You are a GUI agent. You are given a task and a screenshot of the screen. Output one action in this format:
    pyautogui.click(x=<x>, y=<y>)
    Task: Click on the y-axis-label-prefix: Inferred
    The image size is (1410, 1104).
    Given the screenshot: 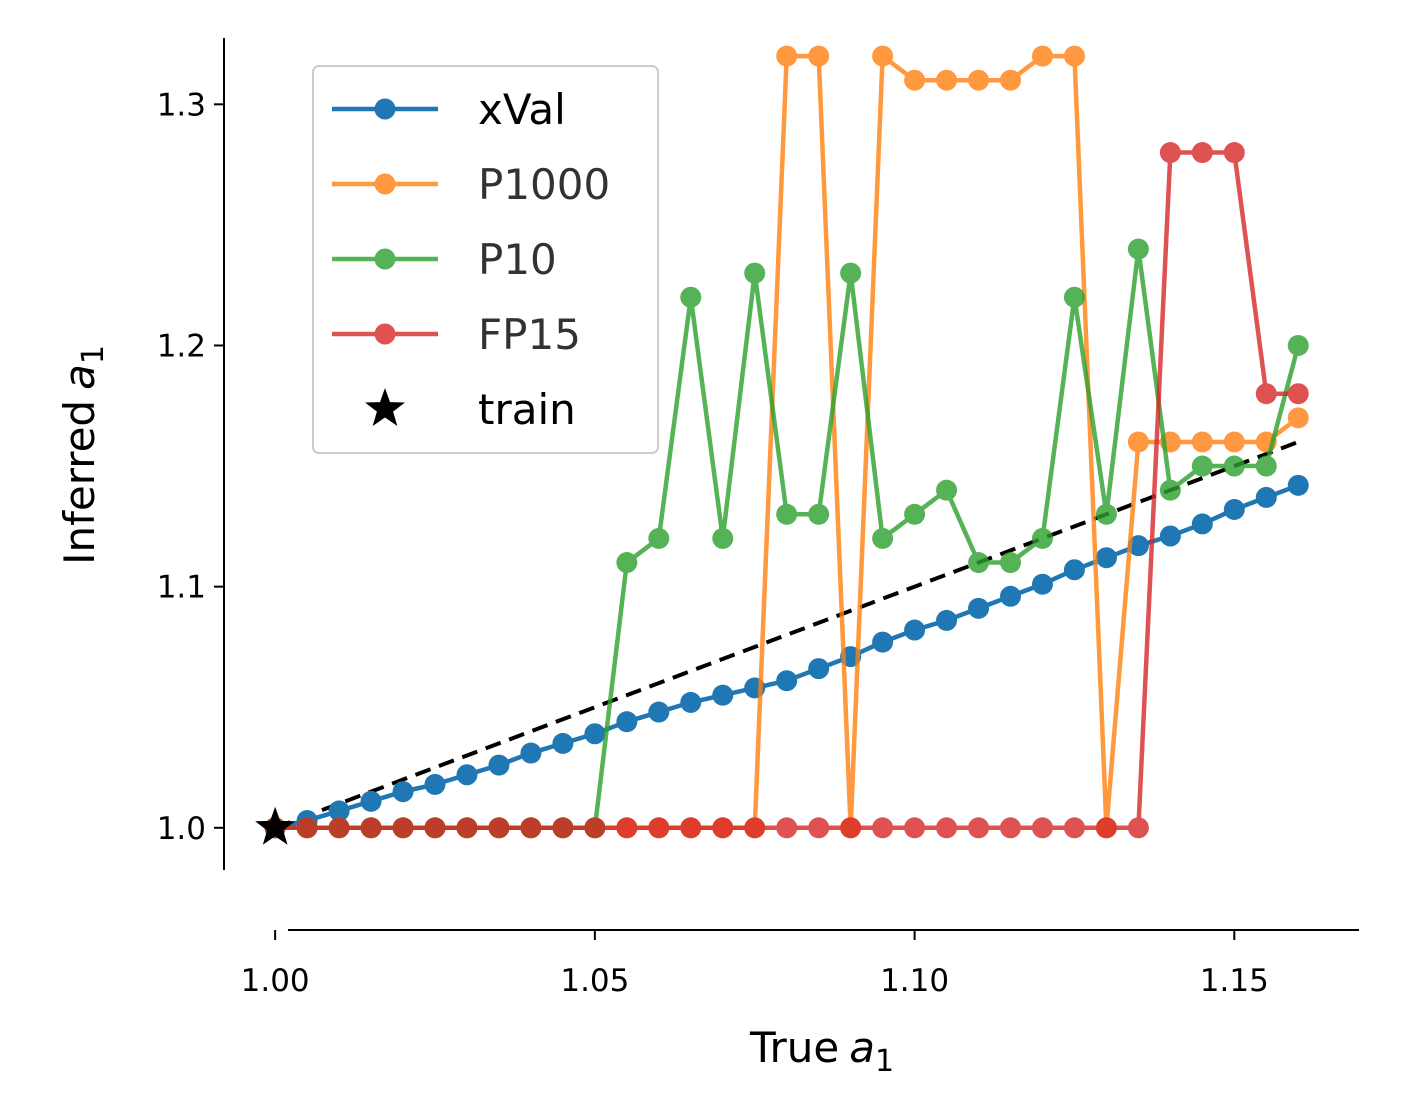 What is the action you would take?
    pyautogui.click(x=79, y=482)
    